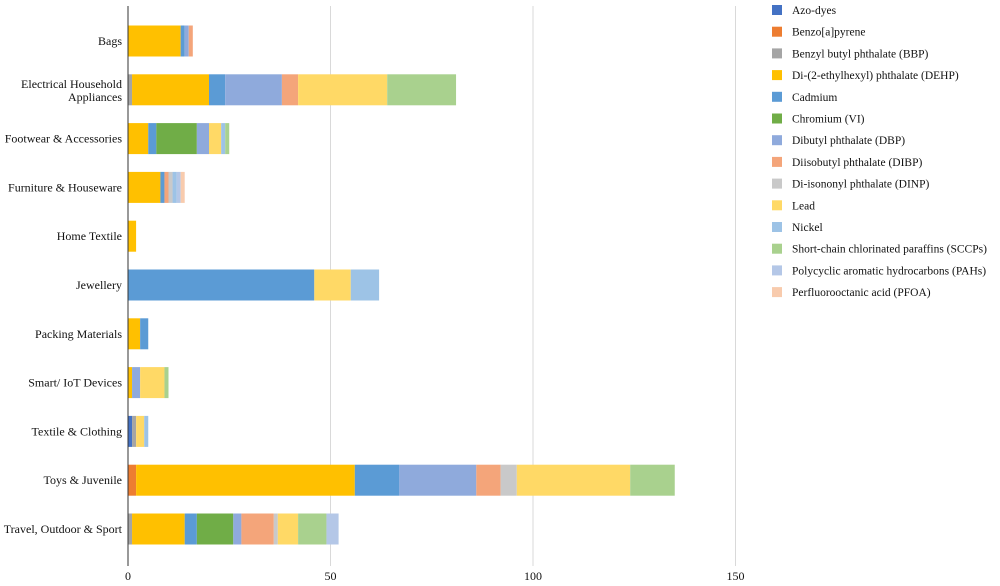 The image size is (1000, 586). What do you see at coordinates (64, 139) in the screenshot?
I see `category-label: Footwear & Accessories` at bounding box center [64, 139].